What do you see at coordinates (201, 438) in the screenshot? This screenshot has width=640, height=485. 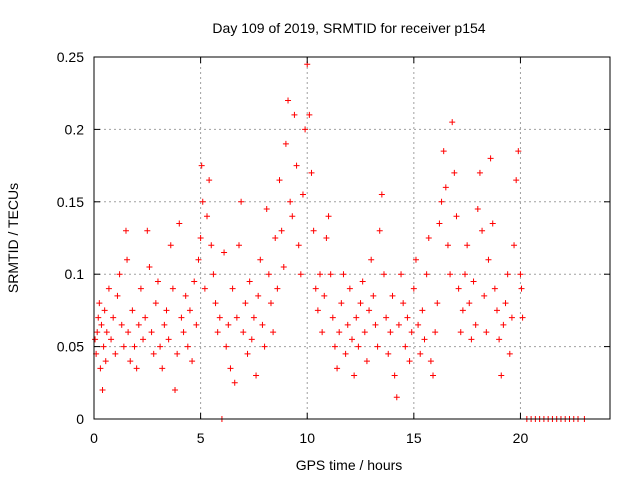 I see `x-tick-label: 5` at bounding box center [201, 438].